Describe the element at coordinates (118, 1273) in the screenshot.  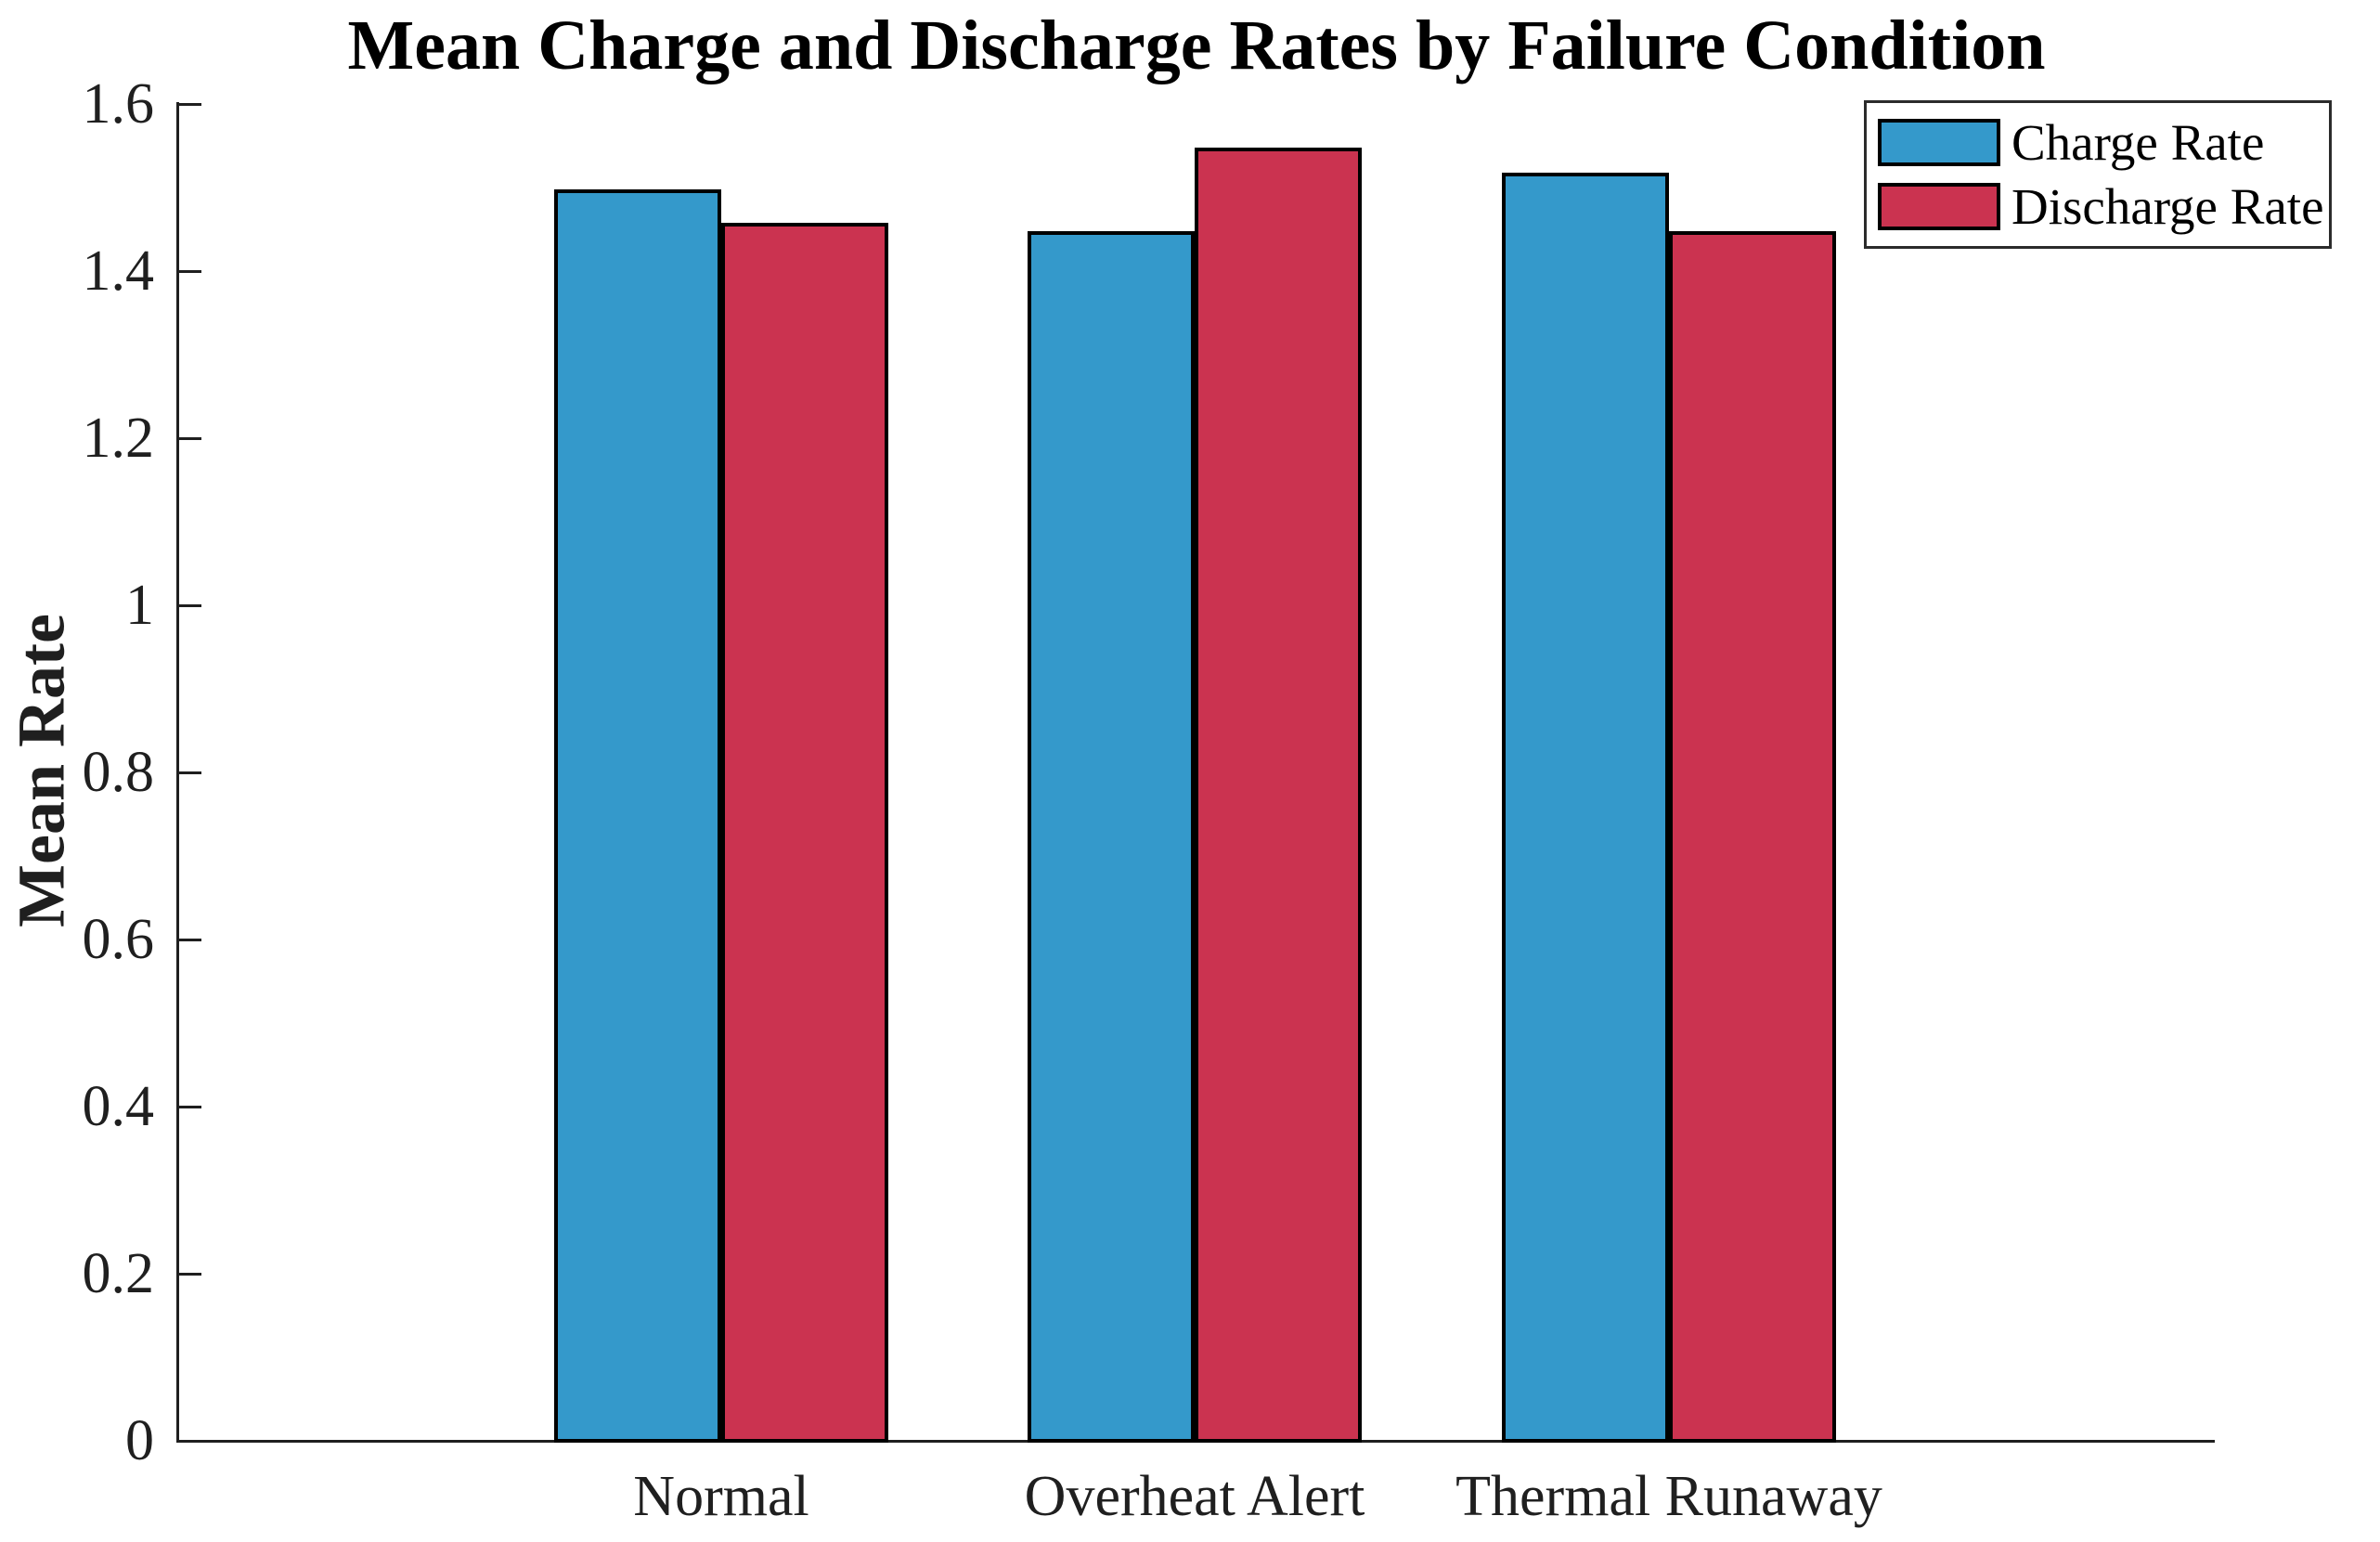
I see `y-tick-label: 0.2` at that location.